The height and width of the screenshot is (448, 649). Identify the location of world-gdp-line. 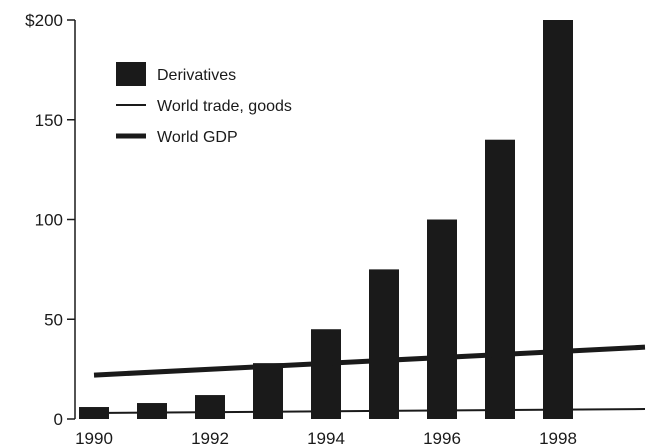
(369, 361).